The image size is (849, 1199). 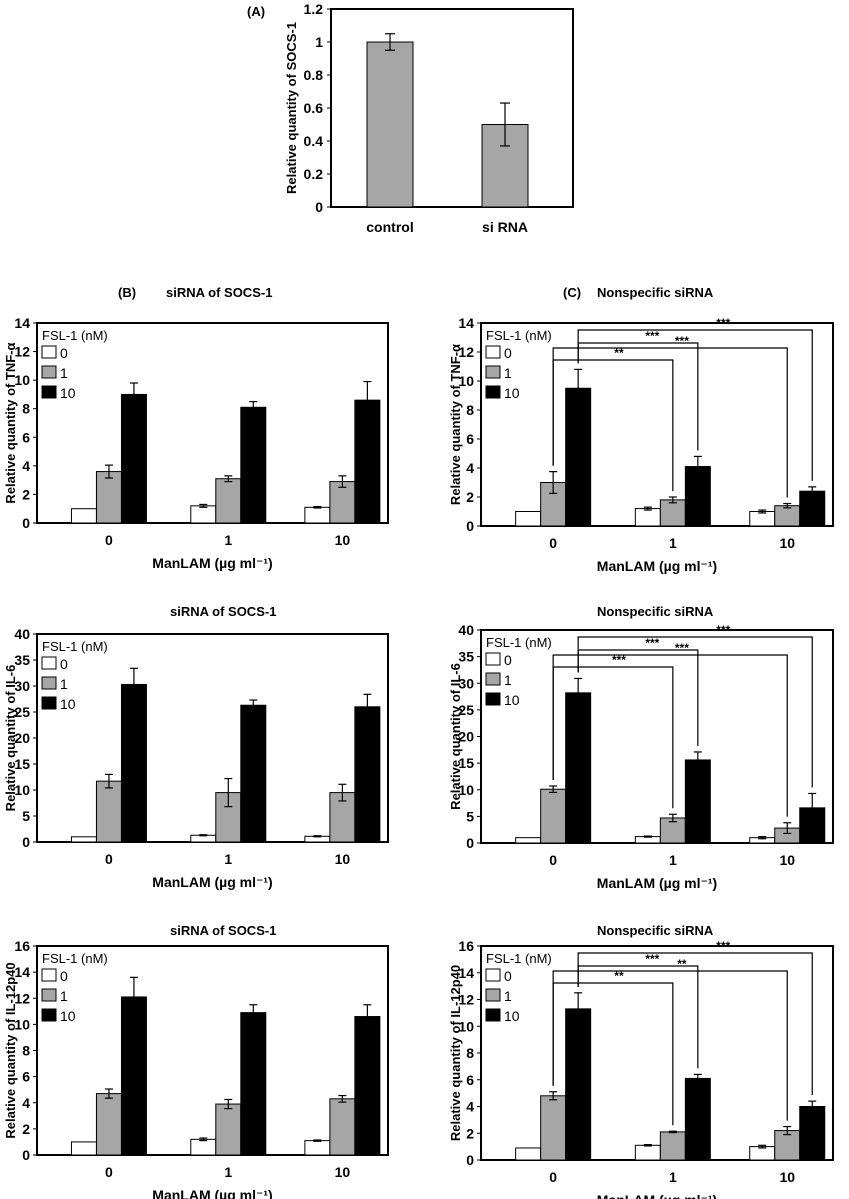 I want to click on c2-ytick-label: 25, so click(x=466, y=710).